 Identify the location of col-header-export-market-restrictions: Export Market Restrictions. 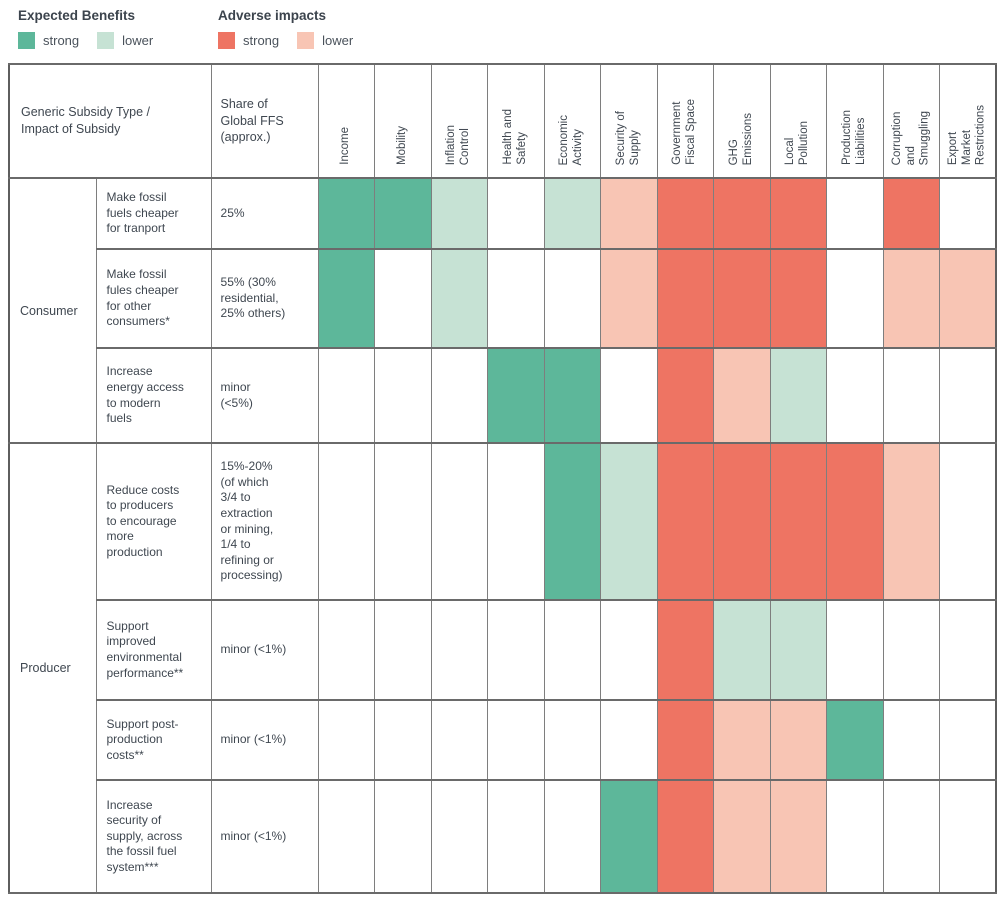
(968, 121).